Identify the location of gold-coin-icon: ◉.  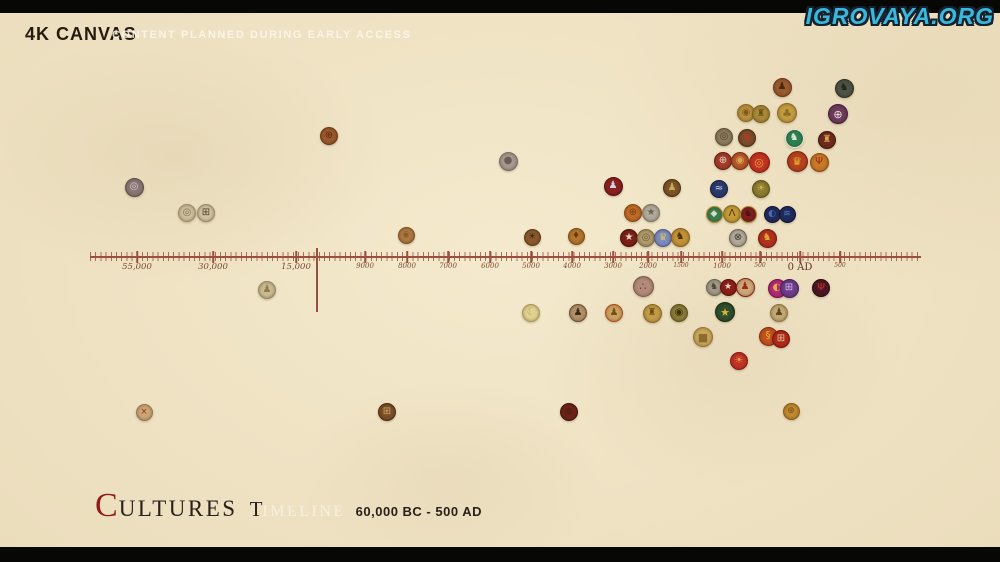
(746, 113).